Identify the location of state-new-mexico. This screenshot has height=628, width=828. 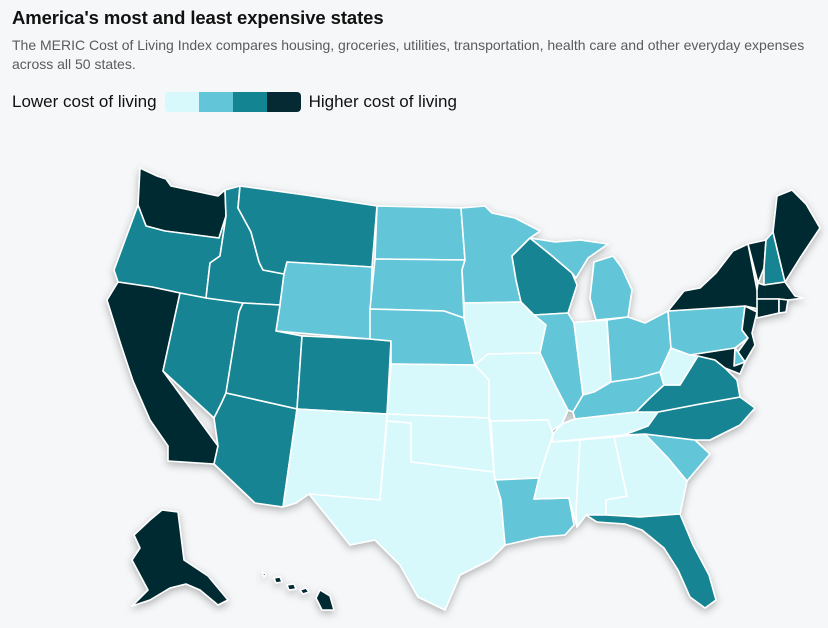
(335, 458).